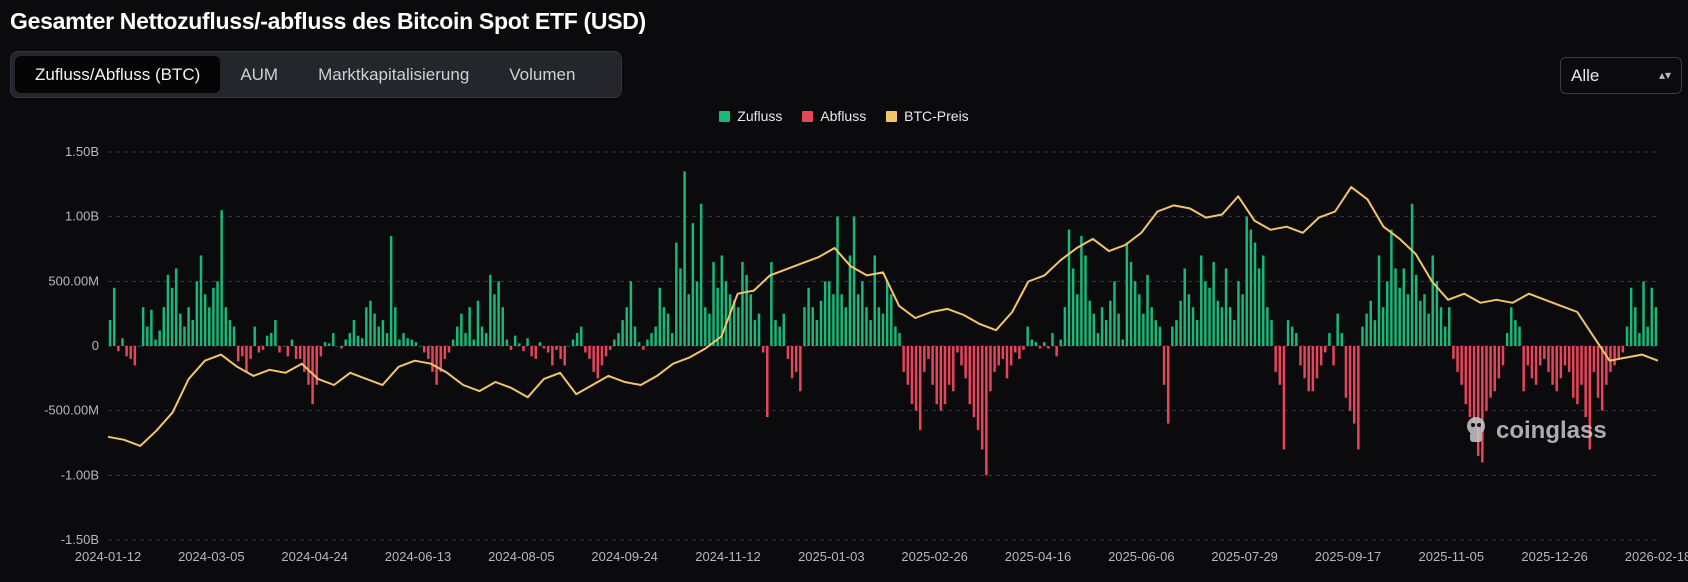 This screenshot has width=1688, height=582. I want to click on coinglass-watermark: coinglass, so click(1534, 431).